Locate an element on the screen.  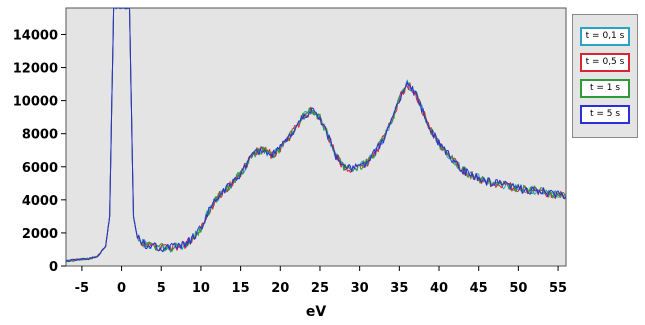
x-tick-label: 5 is located at coordinates (161, 288).